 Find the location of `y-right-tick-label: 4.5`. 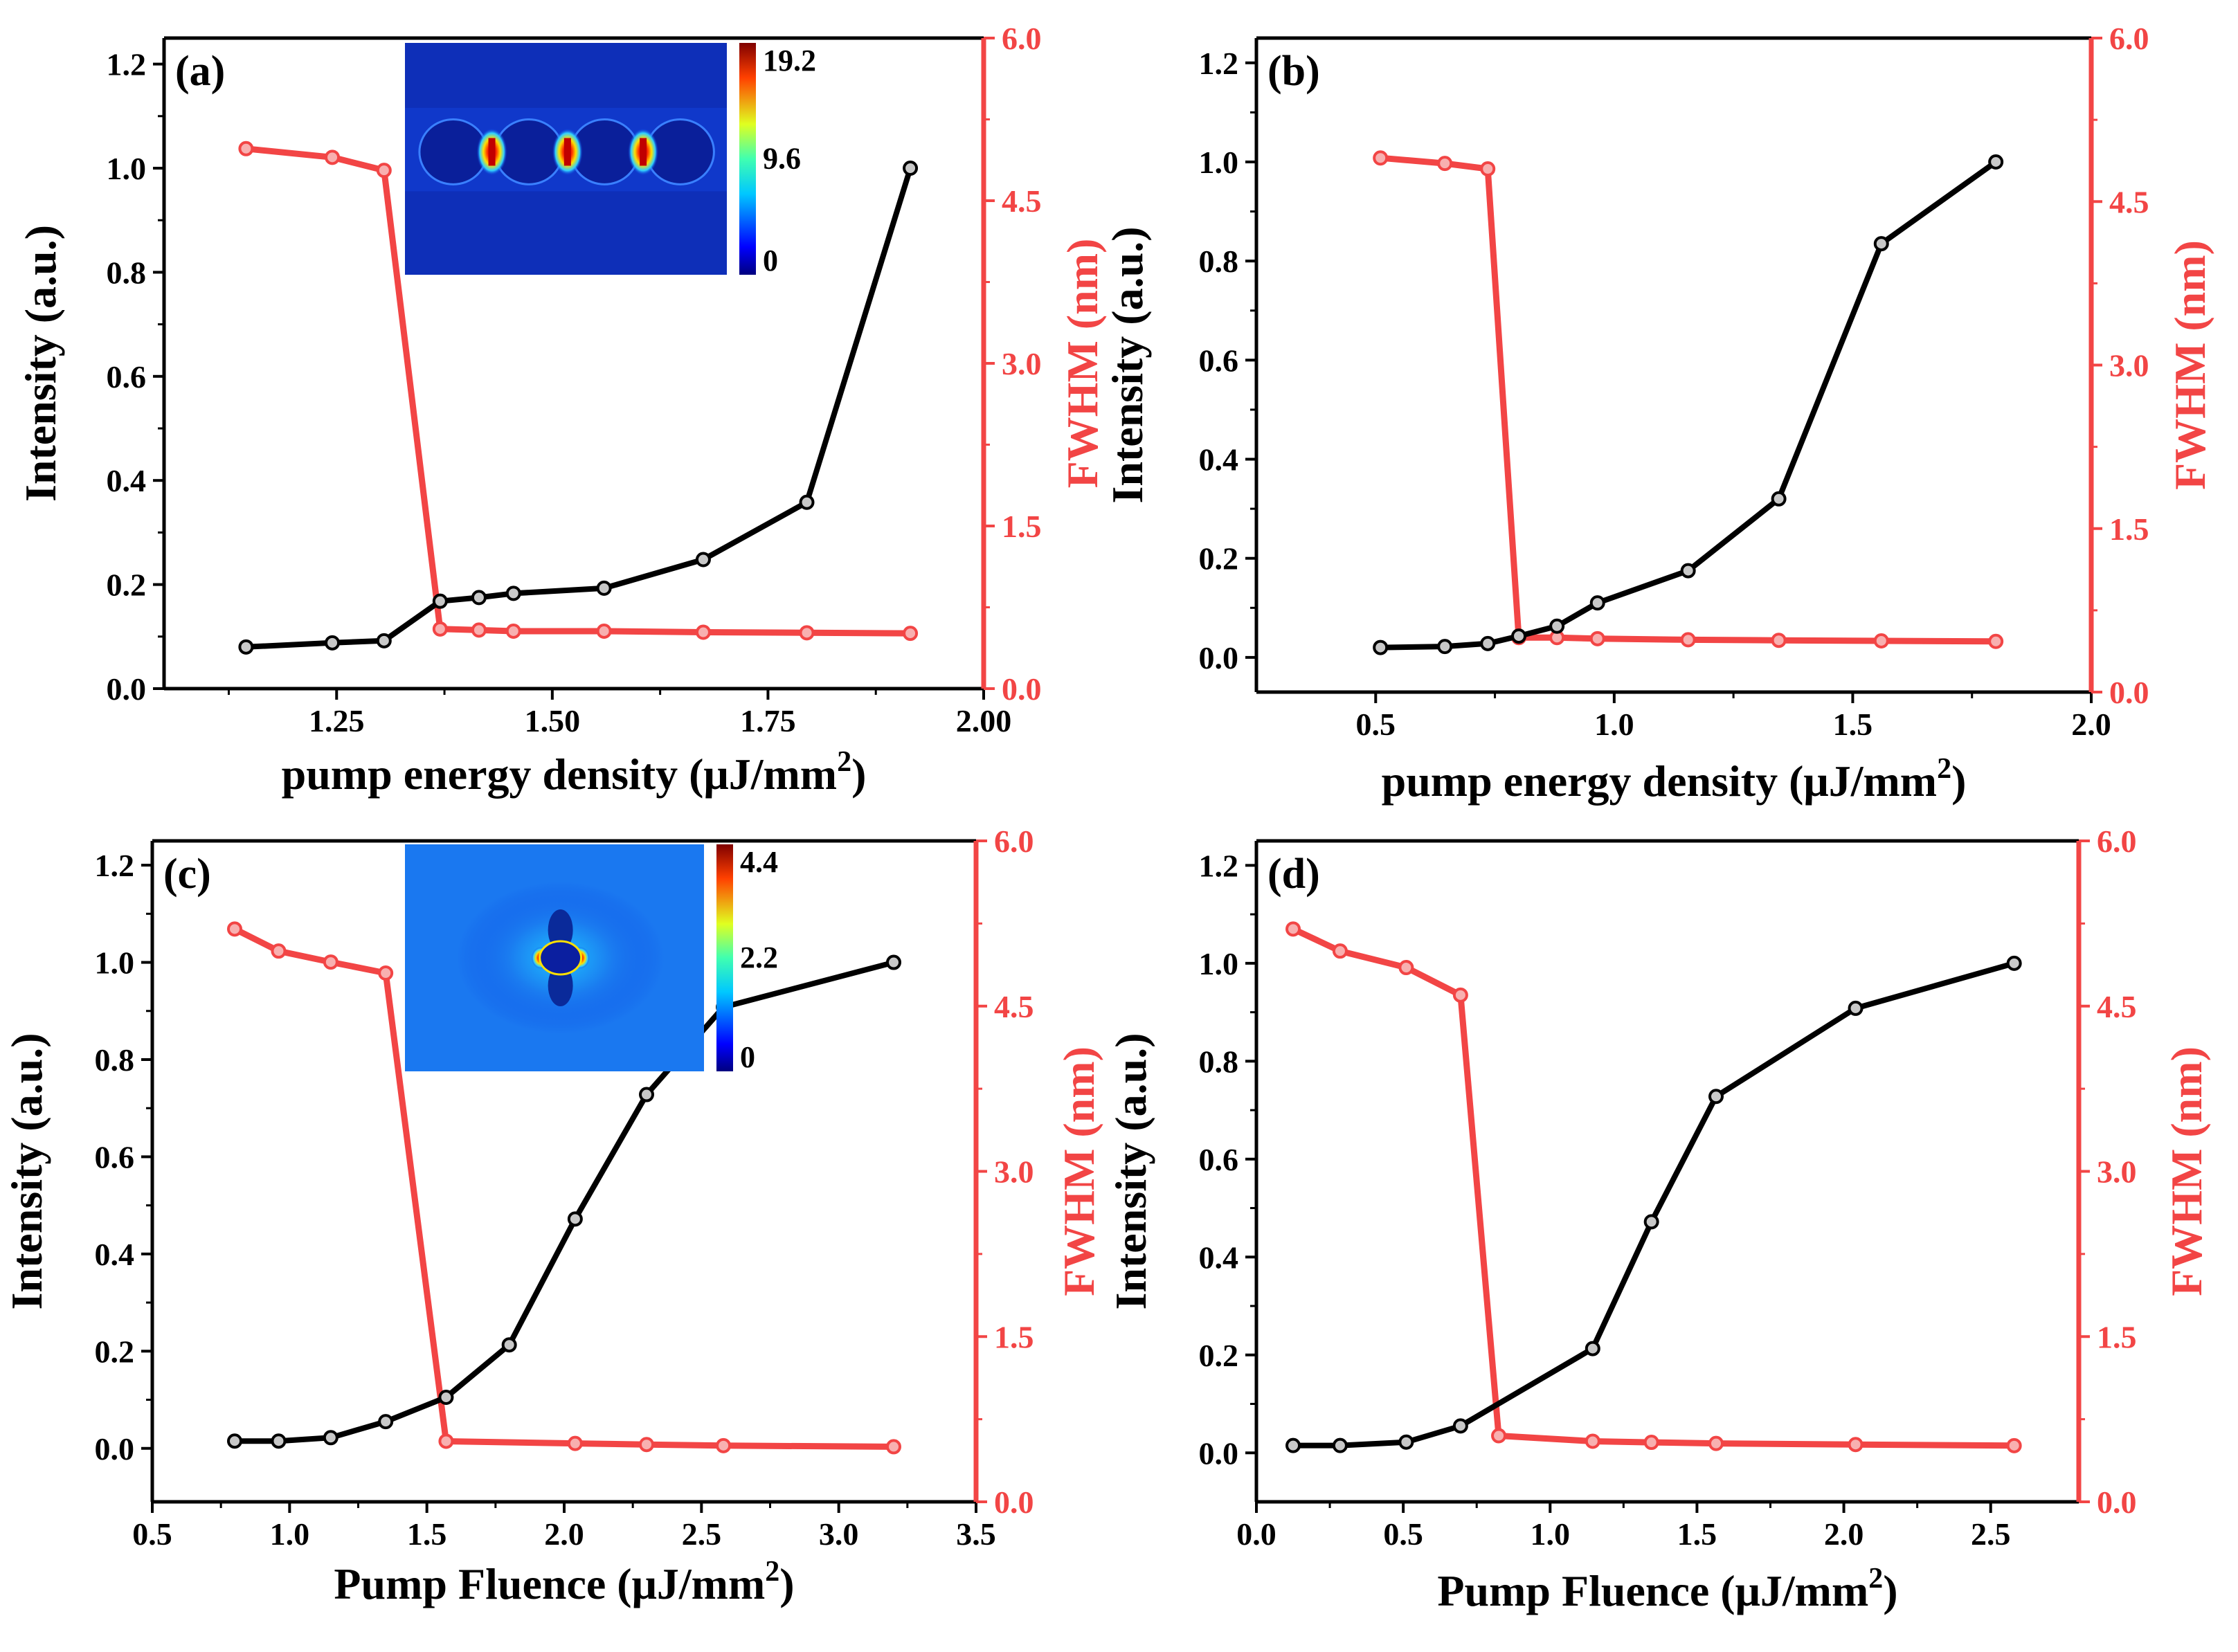

y-right-tick-label: 4.5 is located at coordinates (2129, 202).